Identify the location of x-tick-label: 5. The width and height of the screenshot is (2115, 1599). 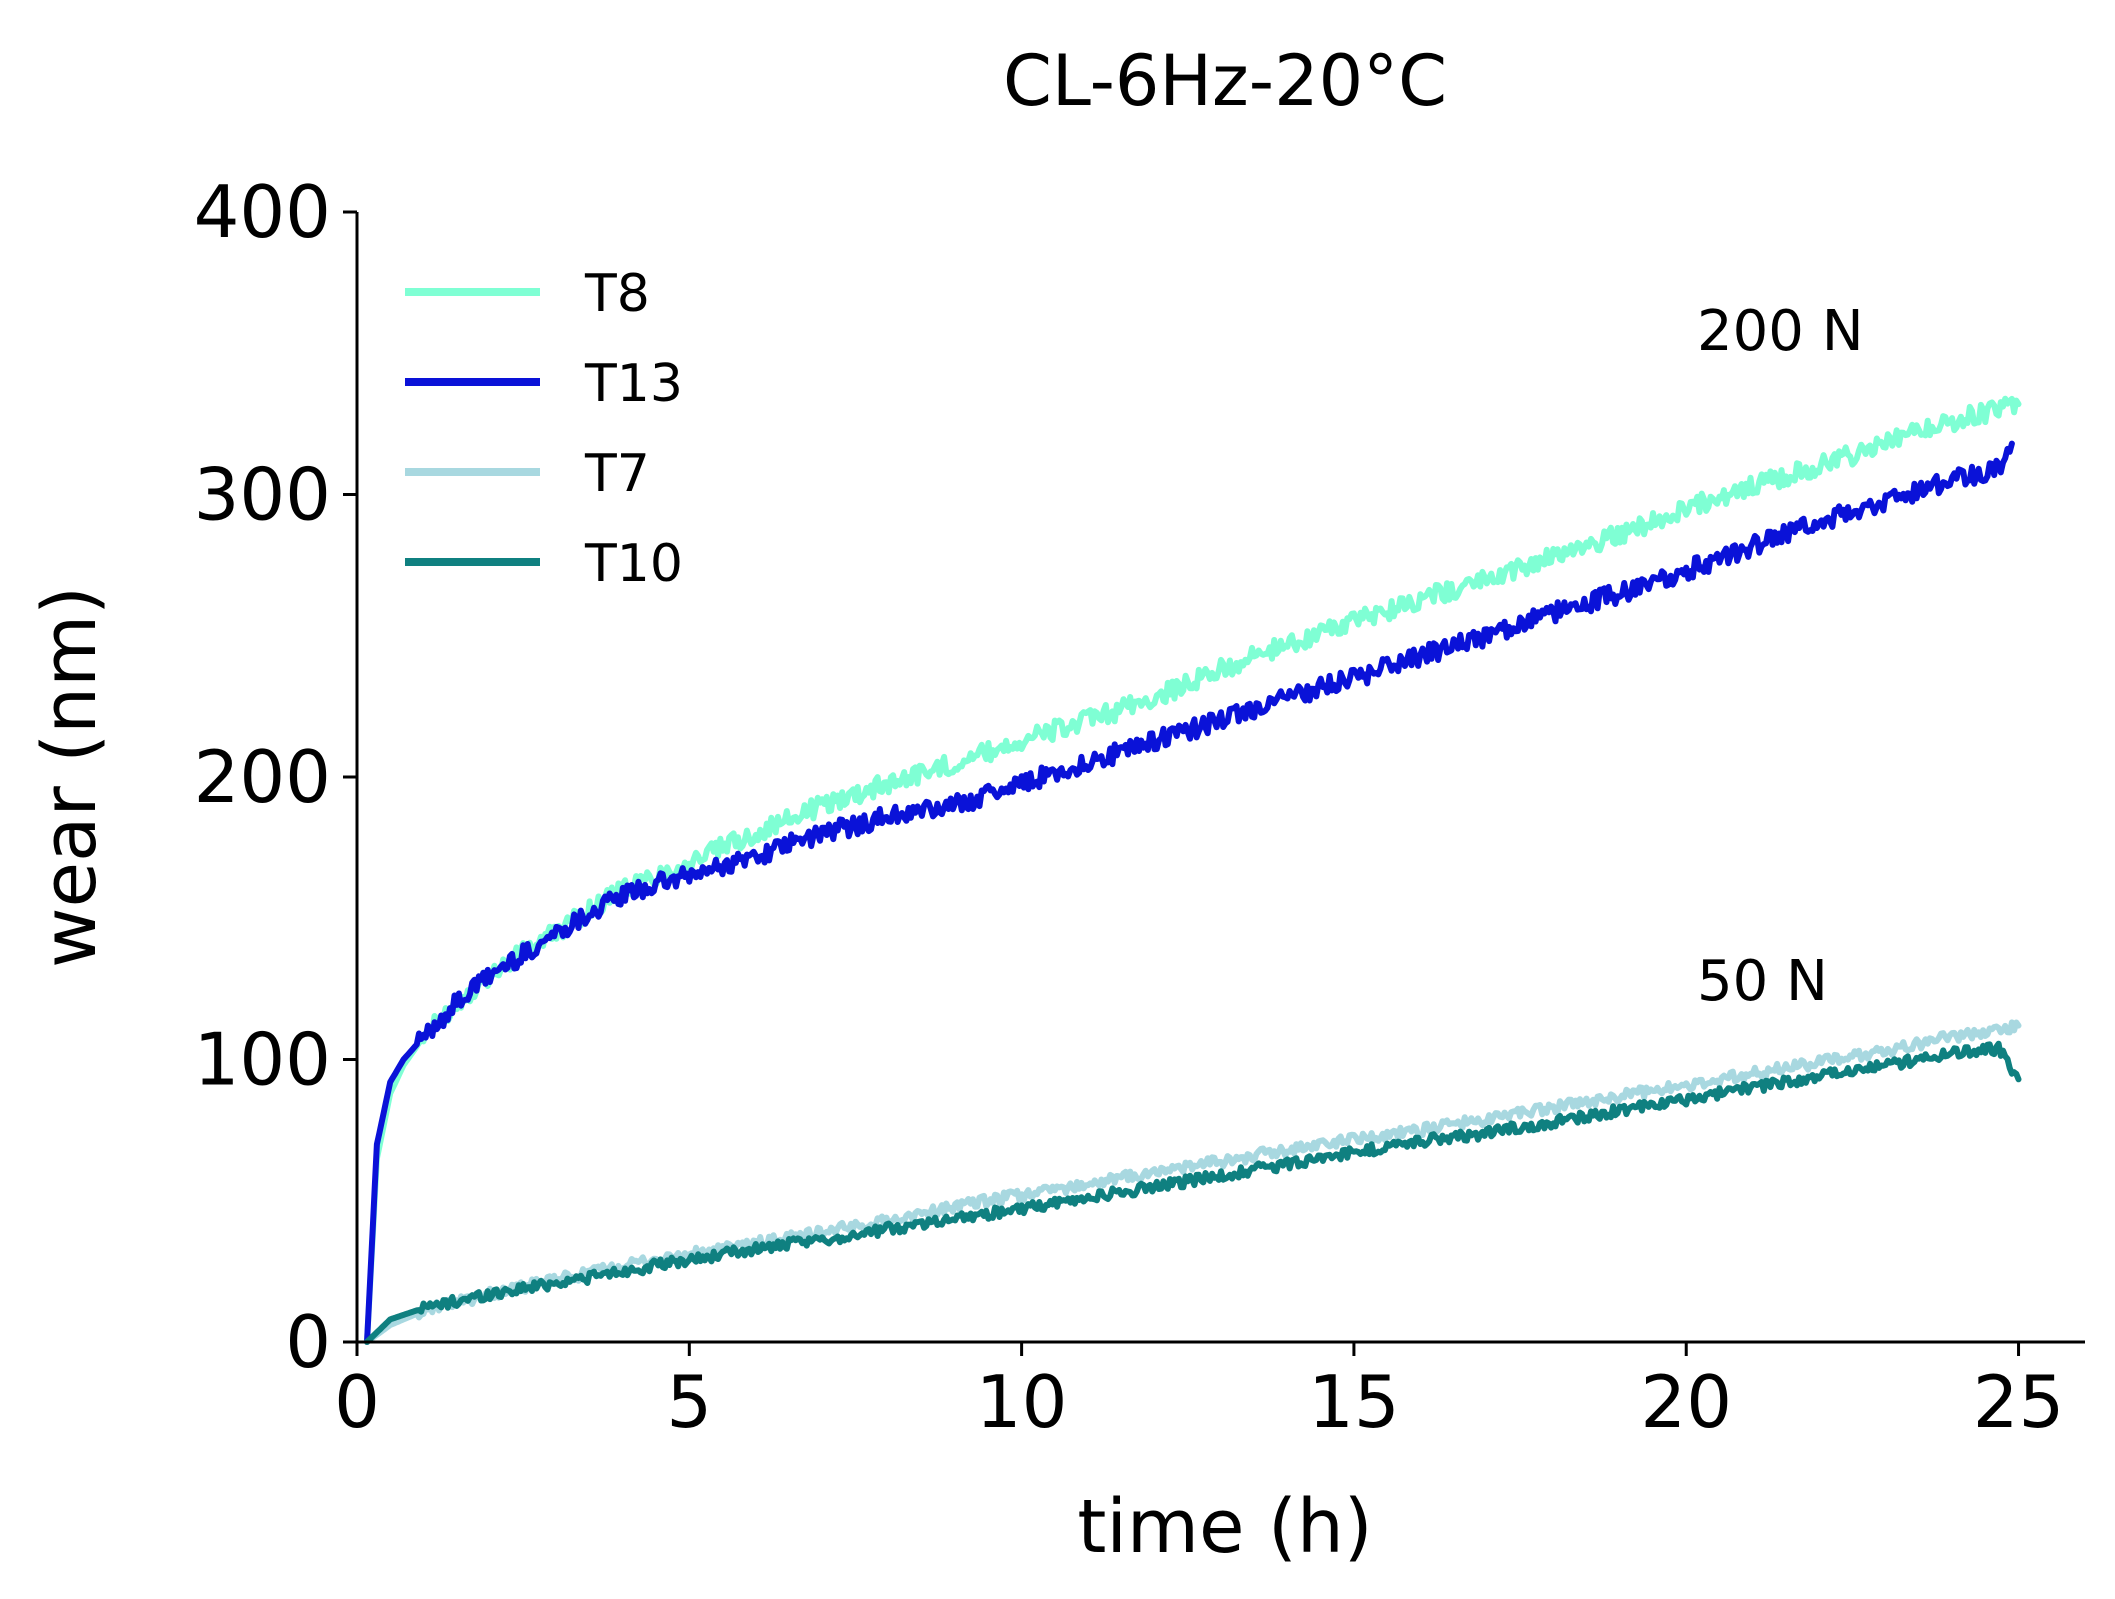
(689, 1402).